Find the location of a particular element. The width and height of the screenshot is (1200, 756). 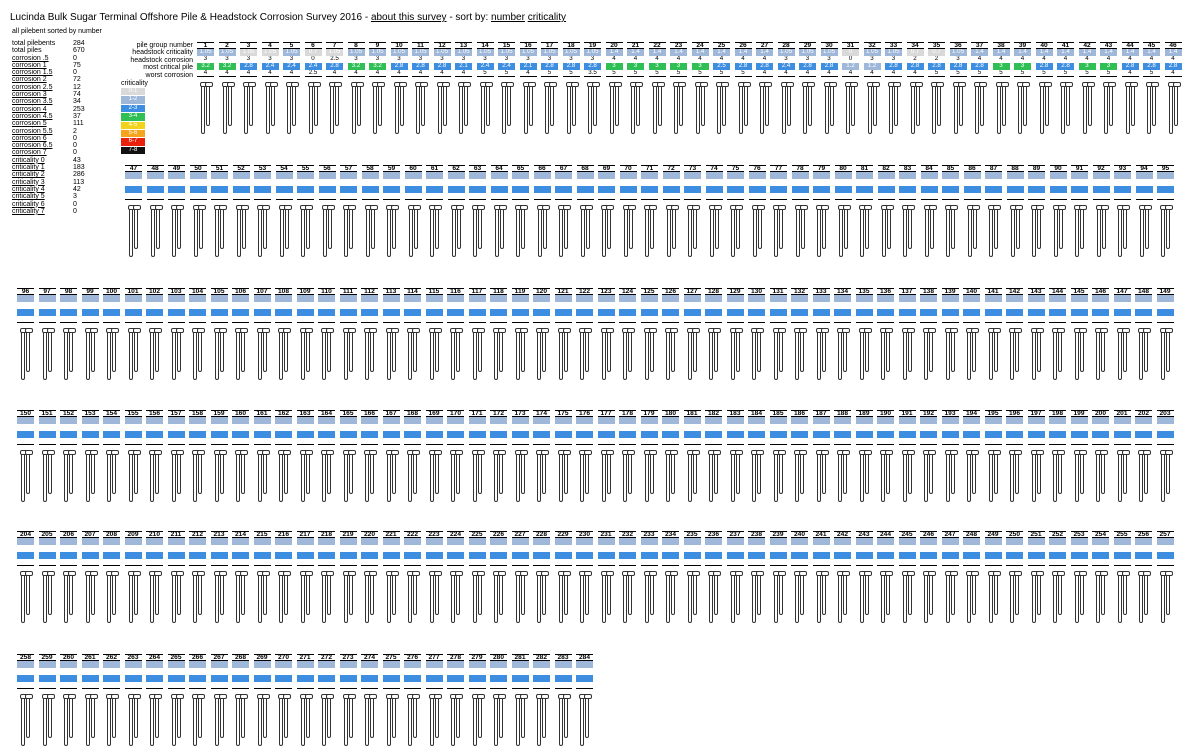

pilebent-column: 248 is located at coordinates (971, 577).